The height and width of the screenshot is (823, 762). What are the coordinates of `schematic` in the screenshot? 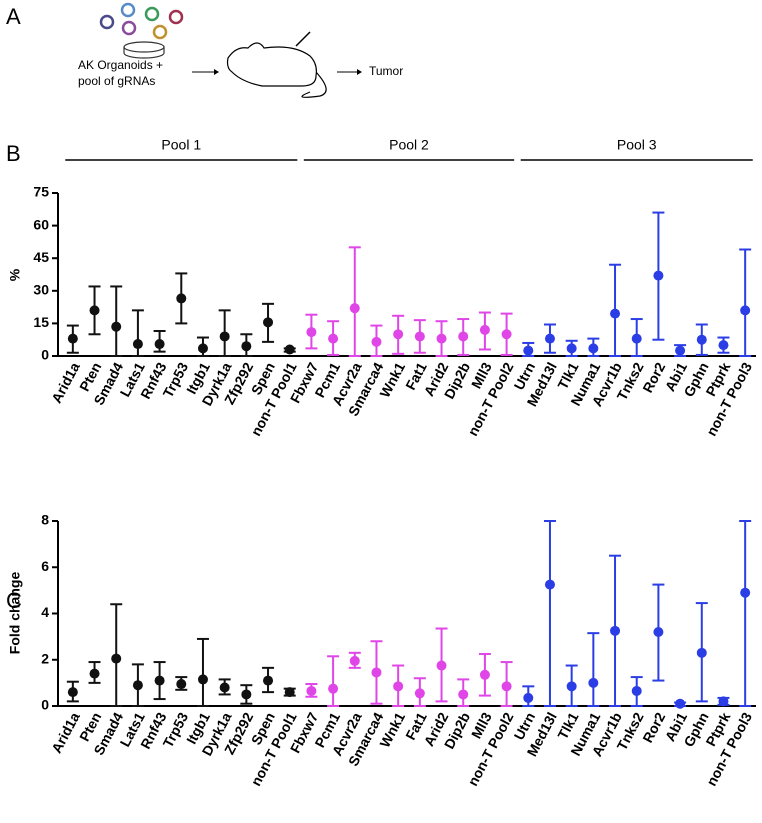 It's located at (230, 50).